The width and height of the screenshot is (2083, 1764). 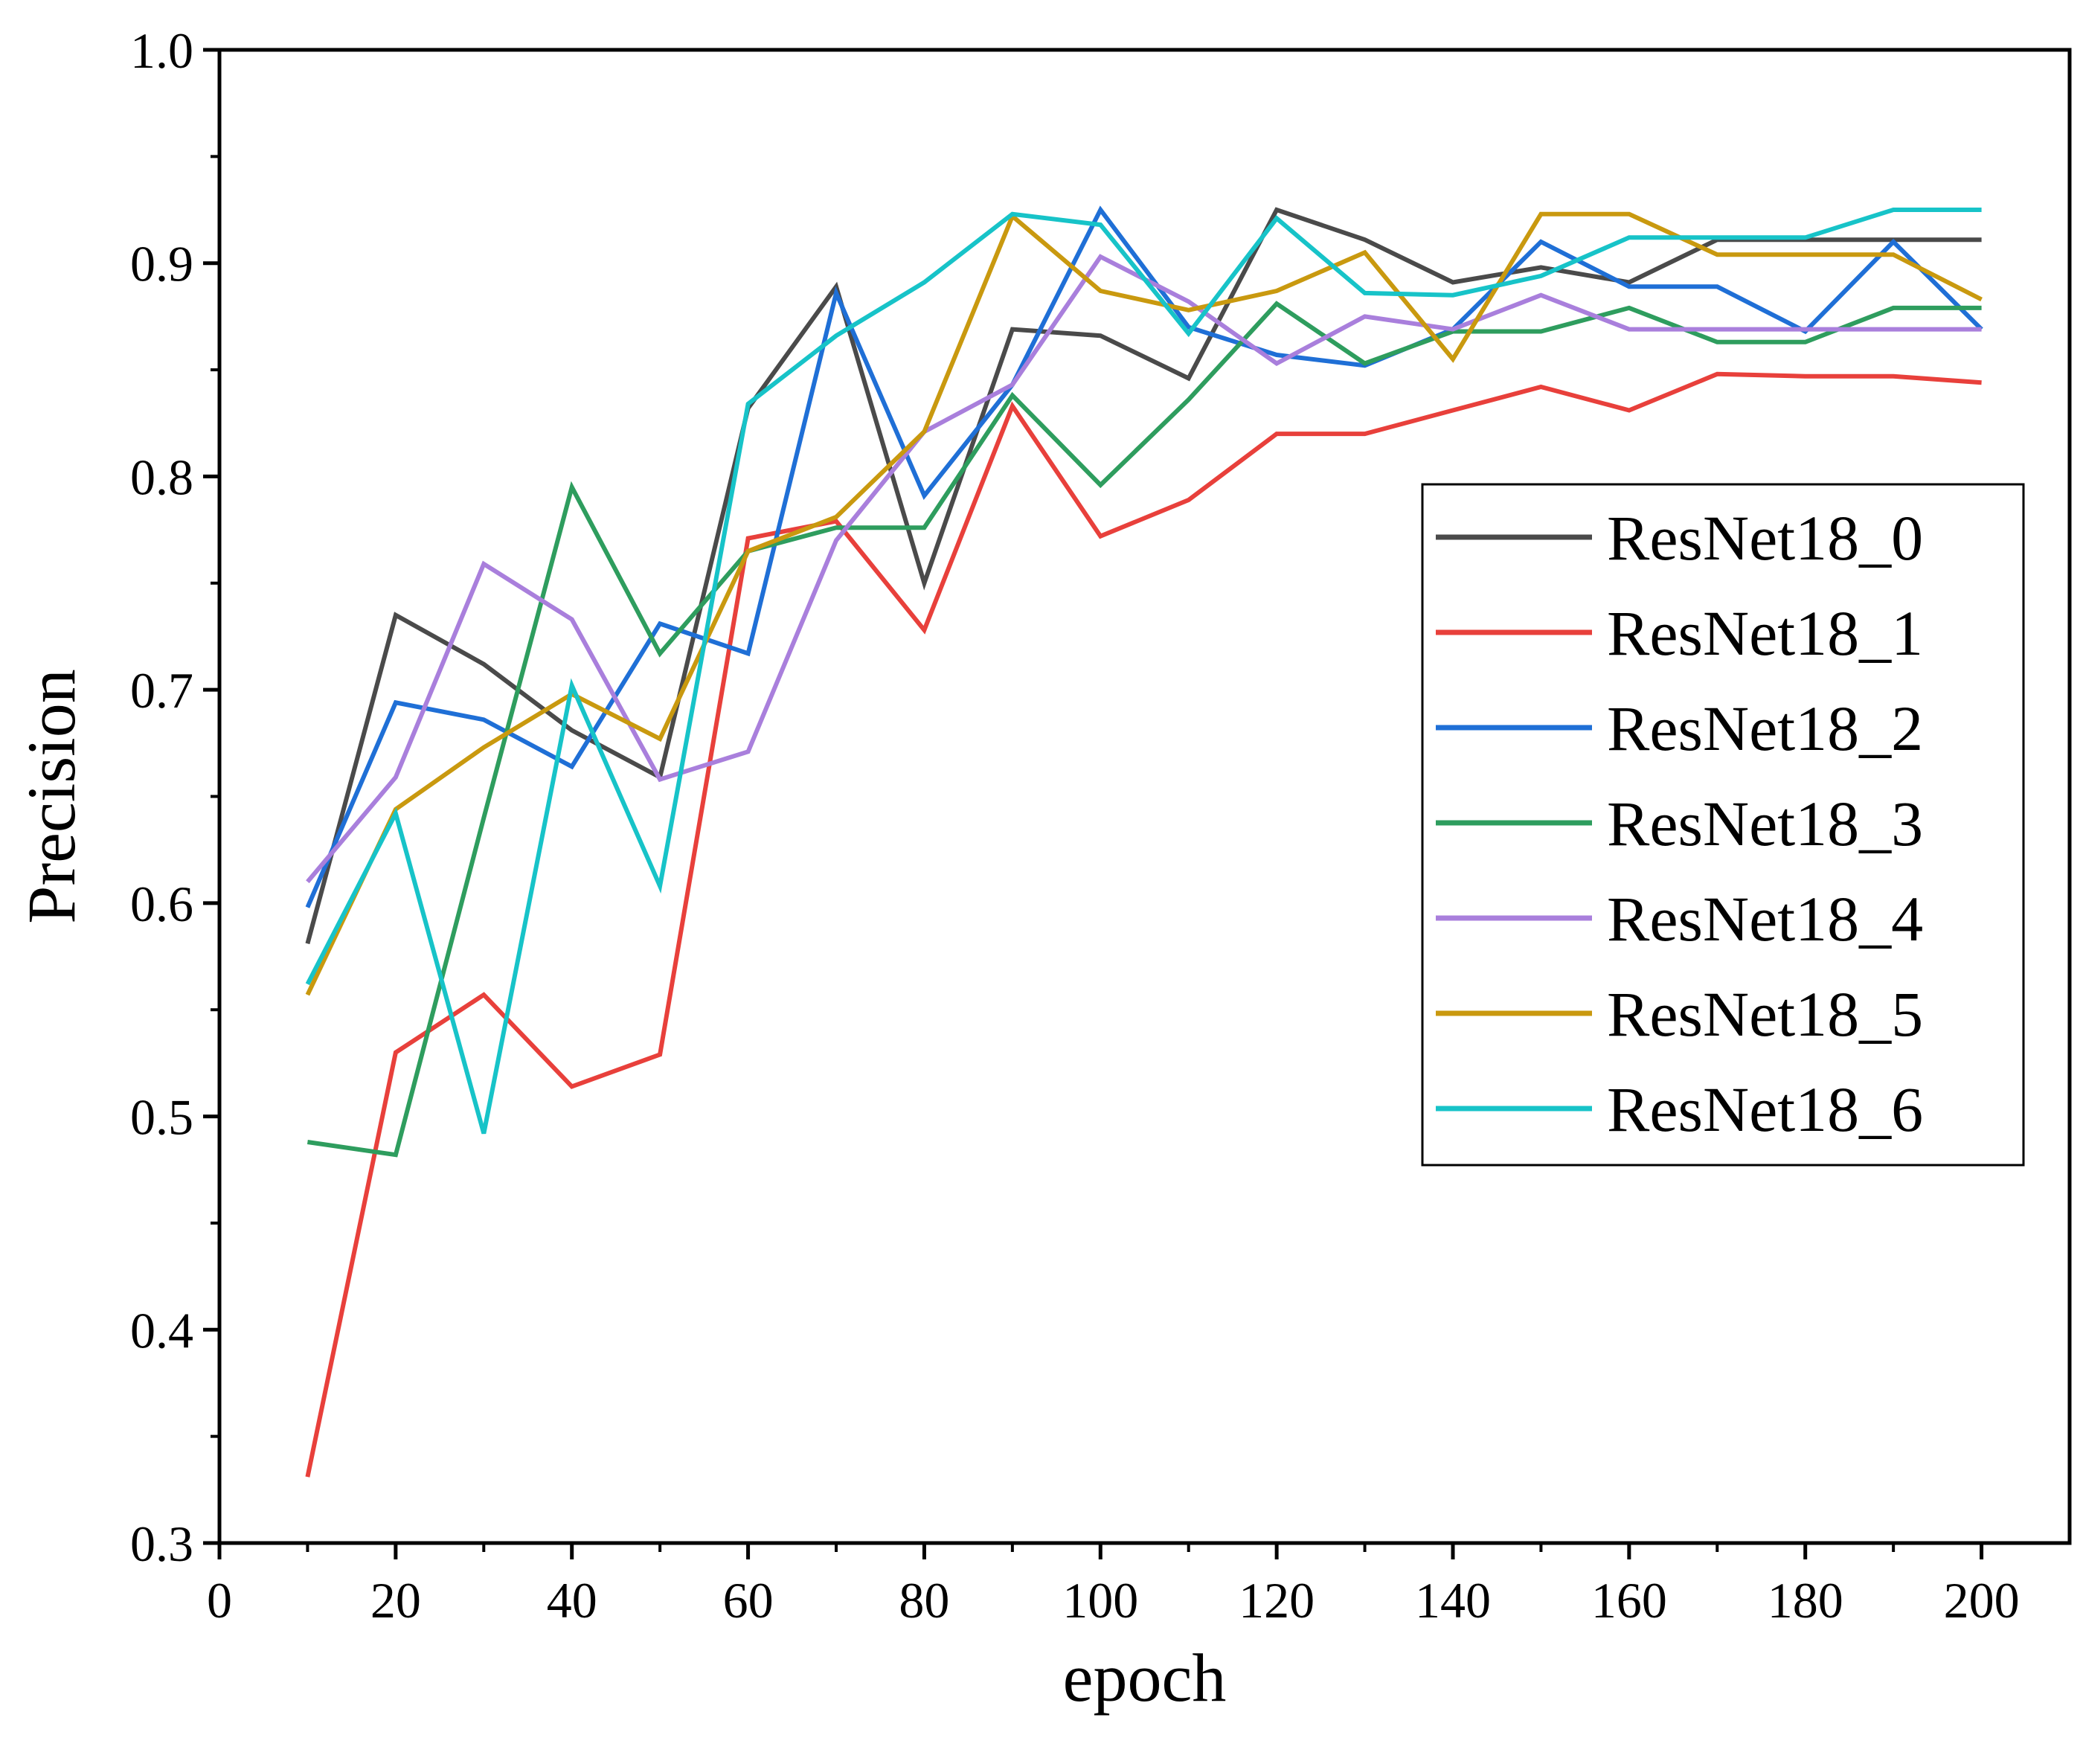 I want to click on x-tick-label: 180, so click(x=1805, y=1600).